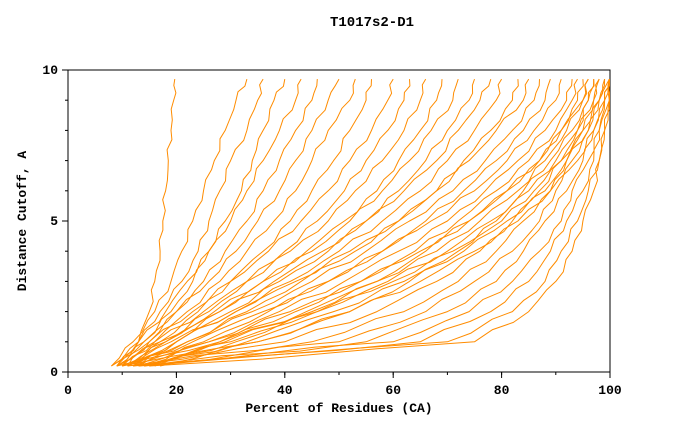 The width and height of the screenshot is (680, 440). What do you see at coordinates (502, 390) in the screenshot?
I see `x-tick-label: 80` at bounding box center [502, 390].